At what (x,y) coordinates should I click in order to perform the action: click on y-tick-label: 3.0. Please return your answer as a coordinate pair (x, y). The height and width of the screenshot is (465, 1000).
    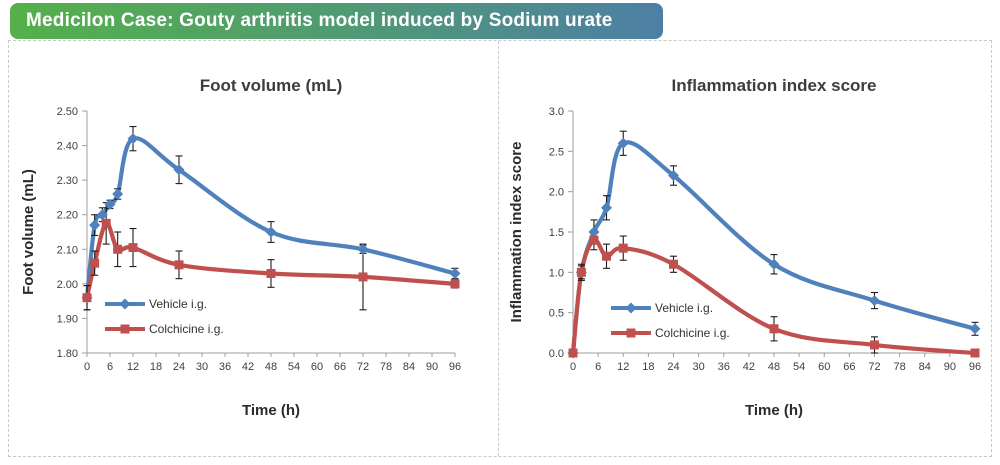
    Looking at the image, I should click on (556, 112).